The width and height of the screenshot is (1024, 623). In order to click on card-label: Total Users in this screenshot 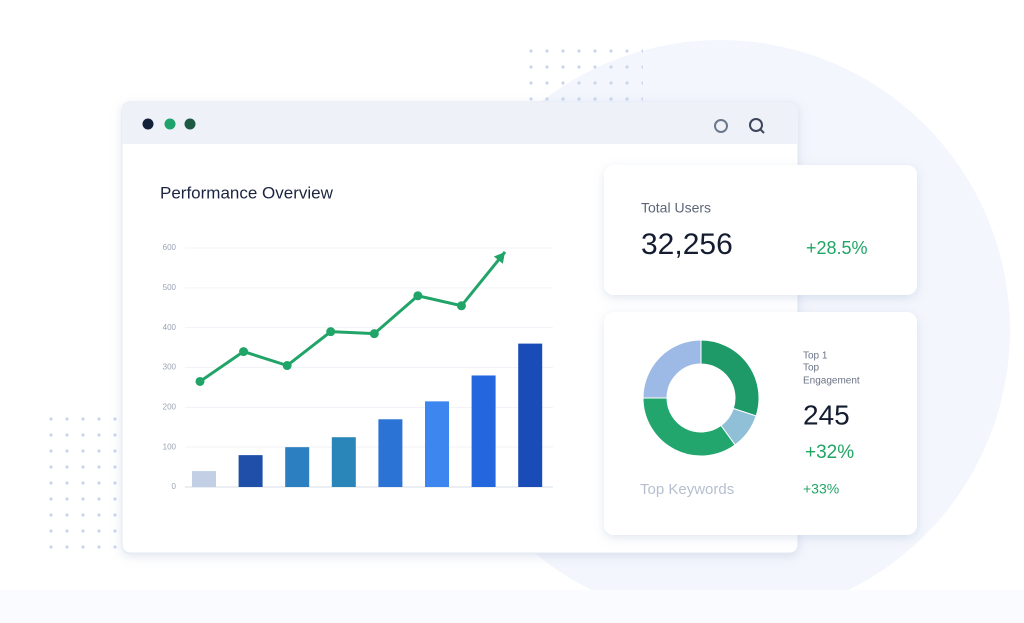, I will do `click(676, 208)`.